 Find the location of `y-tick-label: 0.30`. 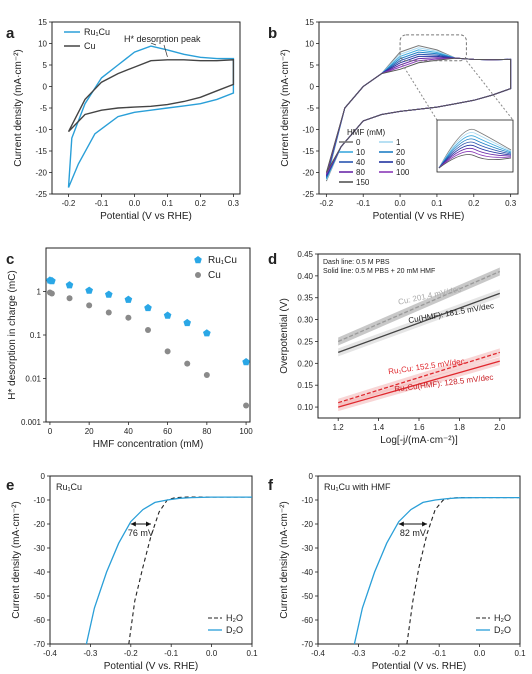

y-tick-label: 0.30 is located at coordinates (305, 320).